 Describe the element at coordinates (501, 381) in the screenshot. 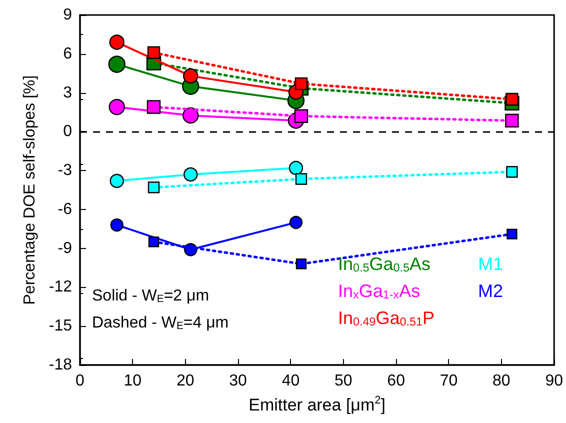

I see `x-tick-label: 80` at that location.